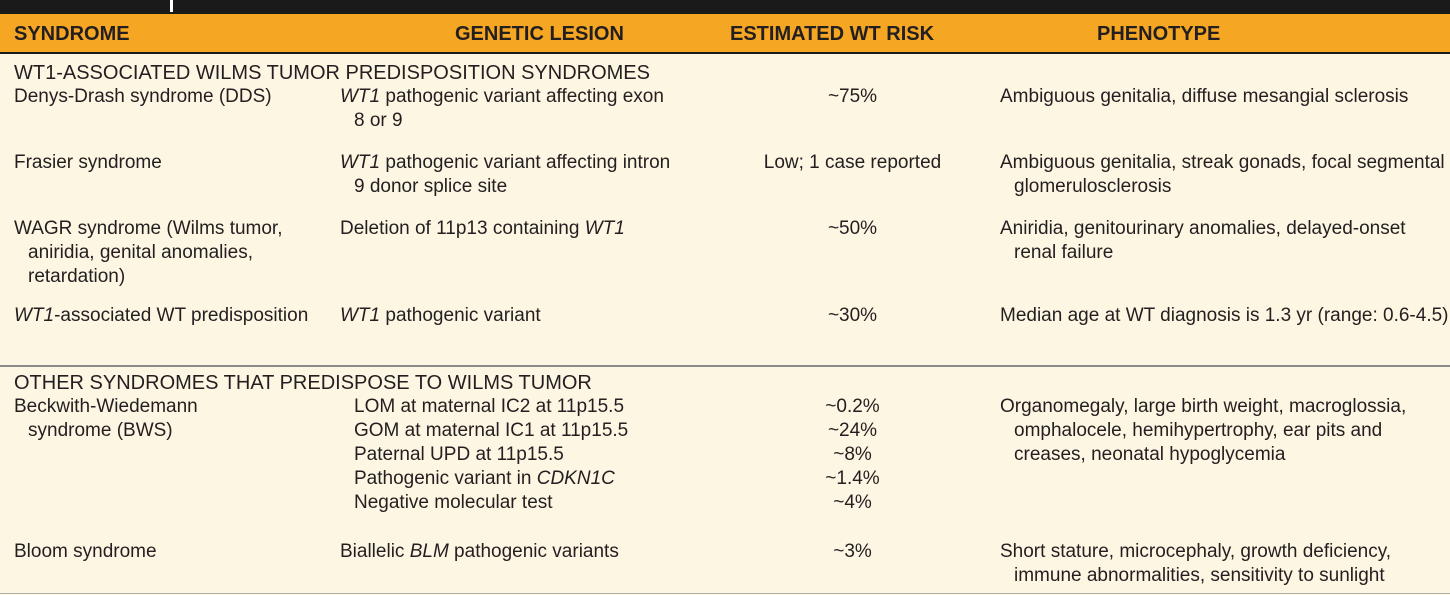 The width and height of the screenshot is (1450, 595). Describe the element at coordinates (106, 418) in the screenshot. I see `row-bws-syndrome: Beckwith-Wiedemann syndrome (BWS)` at that location.